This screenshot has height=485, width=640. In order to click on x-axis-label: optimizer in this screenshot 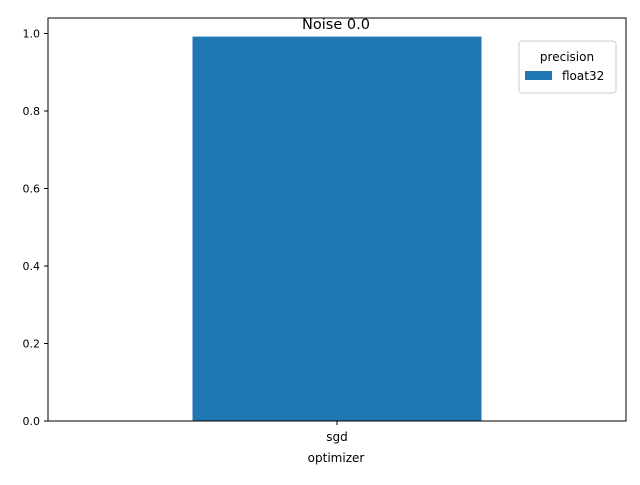, I will do `click(336, 458)`.